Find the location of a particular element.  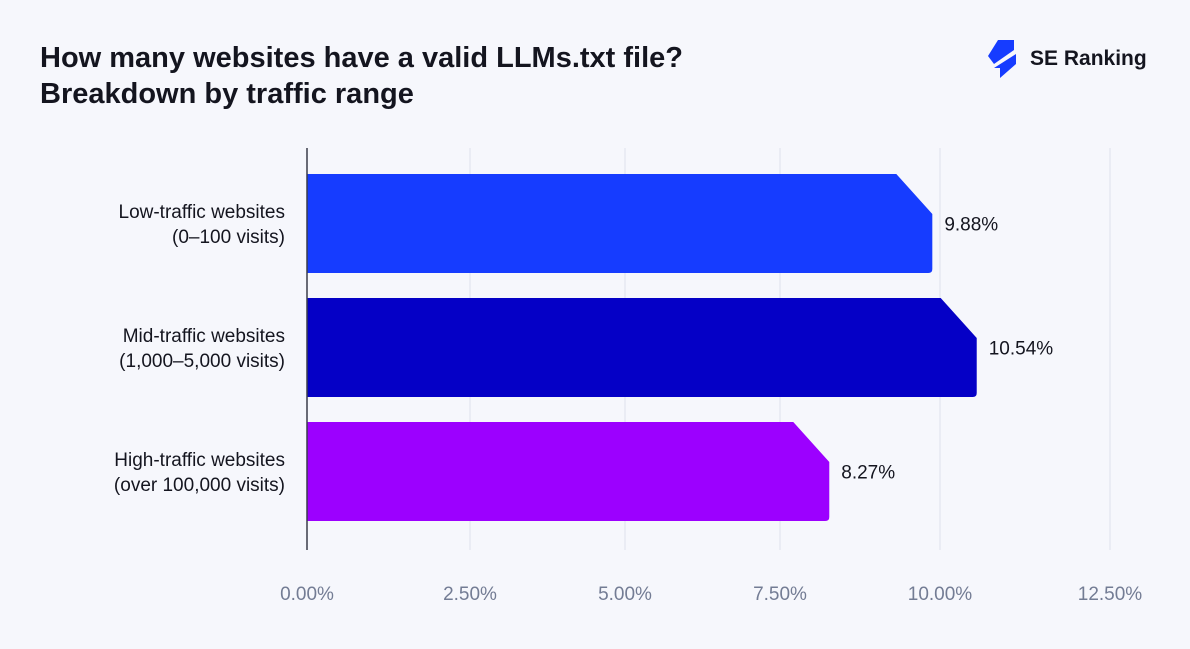

data-label: 9.88% is located at coordinates (971, 225).